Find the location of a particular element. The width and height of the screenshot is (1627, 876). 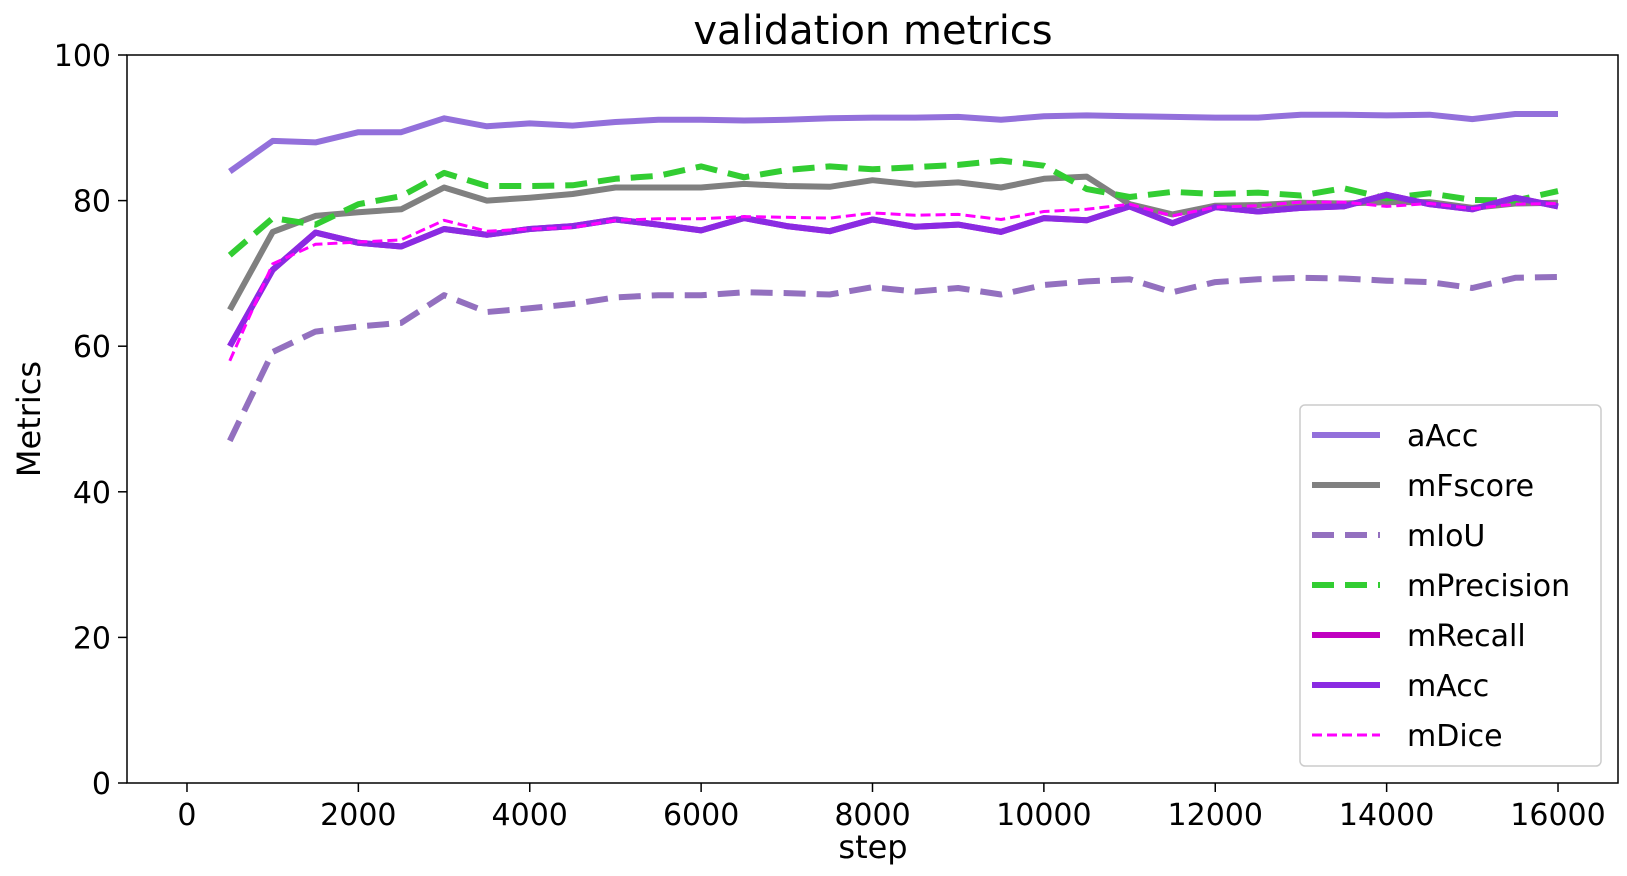

y-tick-label: 80 is located at coordinates (92, 202).